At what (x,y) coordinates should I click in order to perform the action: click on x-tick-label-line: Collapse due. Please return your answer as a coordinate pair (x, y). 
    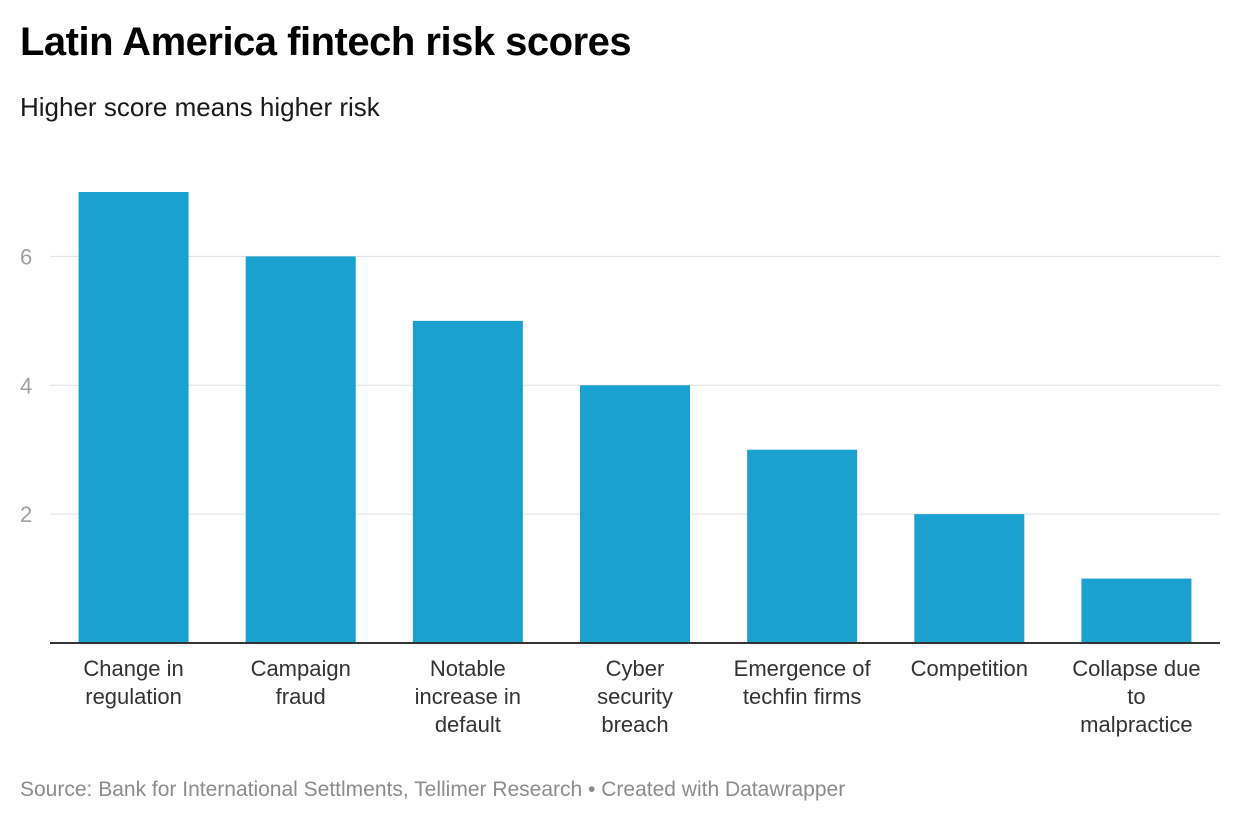
    Looking at the image, I should click on (1136, 668).